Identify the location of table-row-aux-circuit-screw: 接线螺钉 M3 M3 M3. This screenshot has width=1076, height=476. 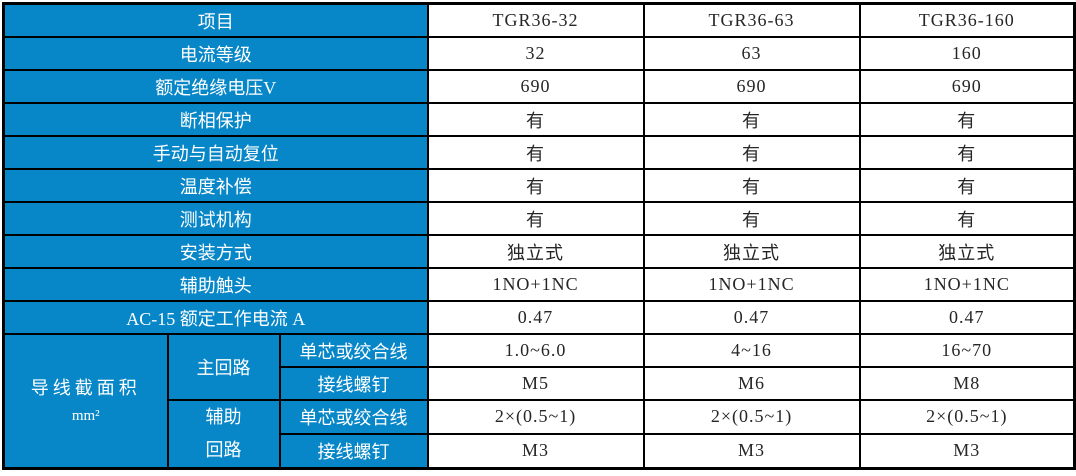
(540, 451).